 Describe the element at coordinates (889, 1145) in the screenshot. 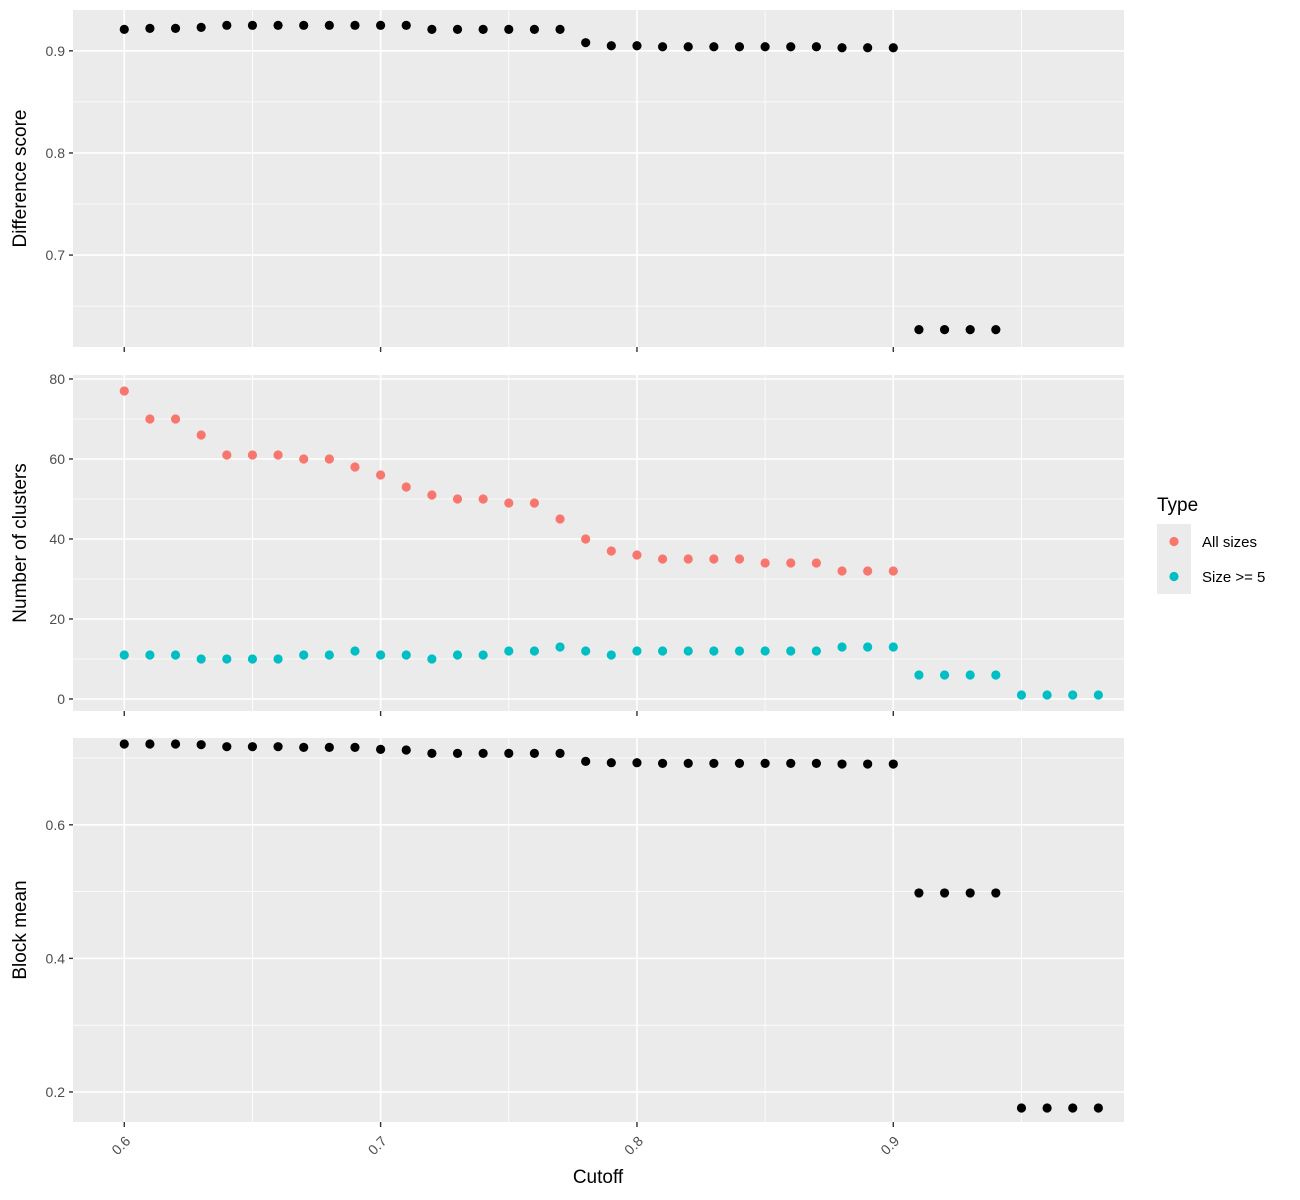

I see `x-tick-label: 0.9` at that location.